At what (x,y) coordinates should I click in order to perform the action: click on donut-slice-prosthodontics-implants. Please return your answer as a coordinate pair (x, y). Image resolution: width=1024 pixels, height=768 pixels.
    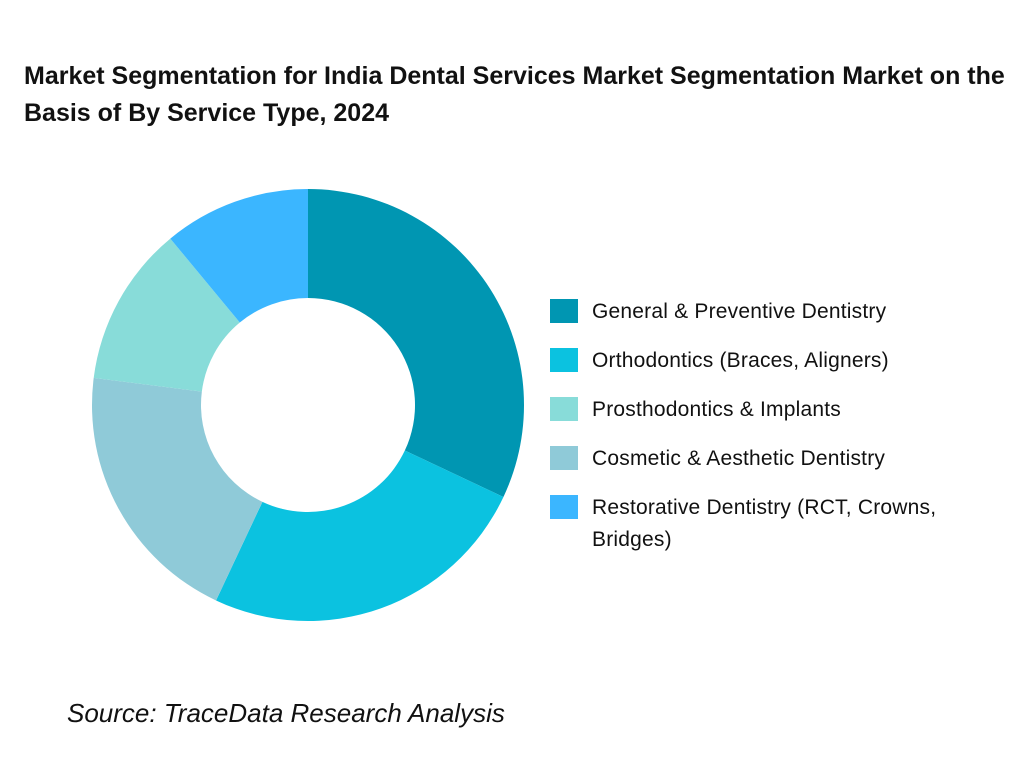
    Looking at the image, I should click on (166, 315).